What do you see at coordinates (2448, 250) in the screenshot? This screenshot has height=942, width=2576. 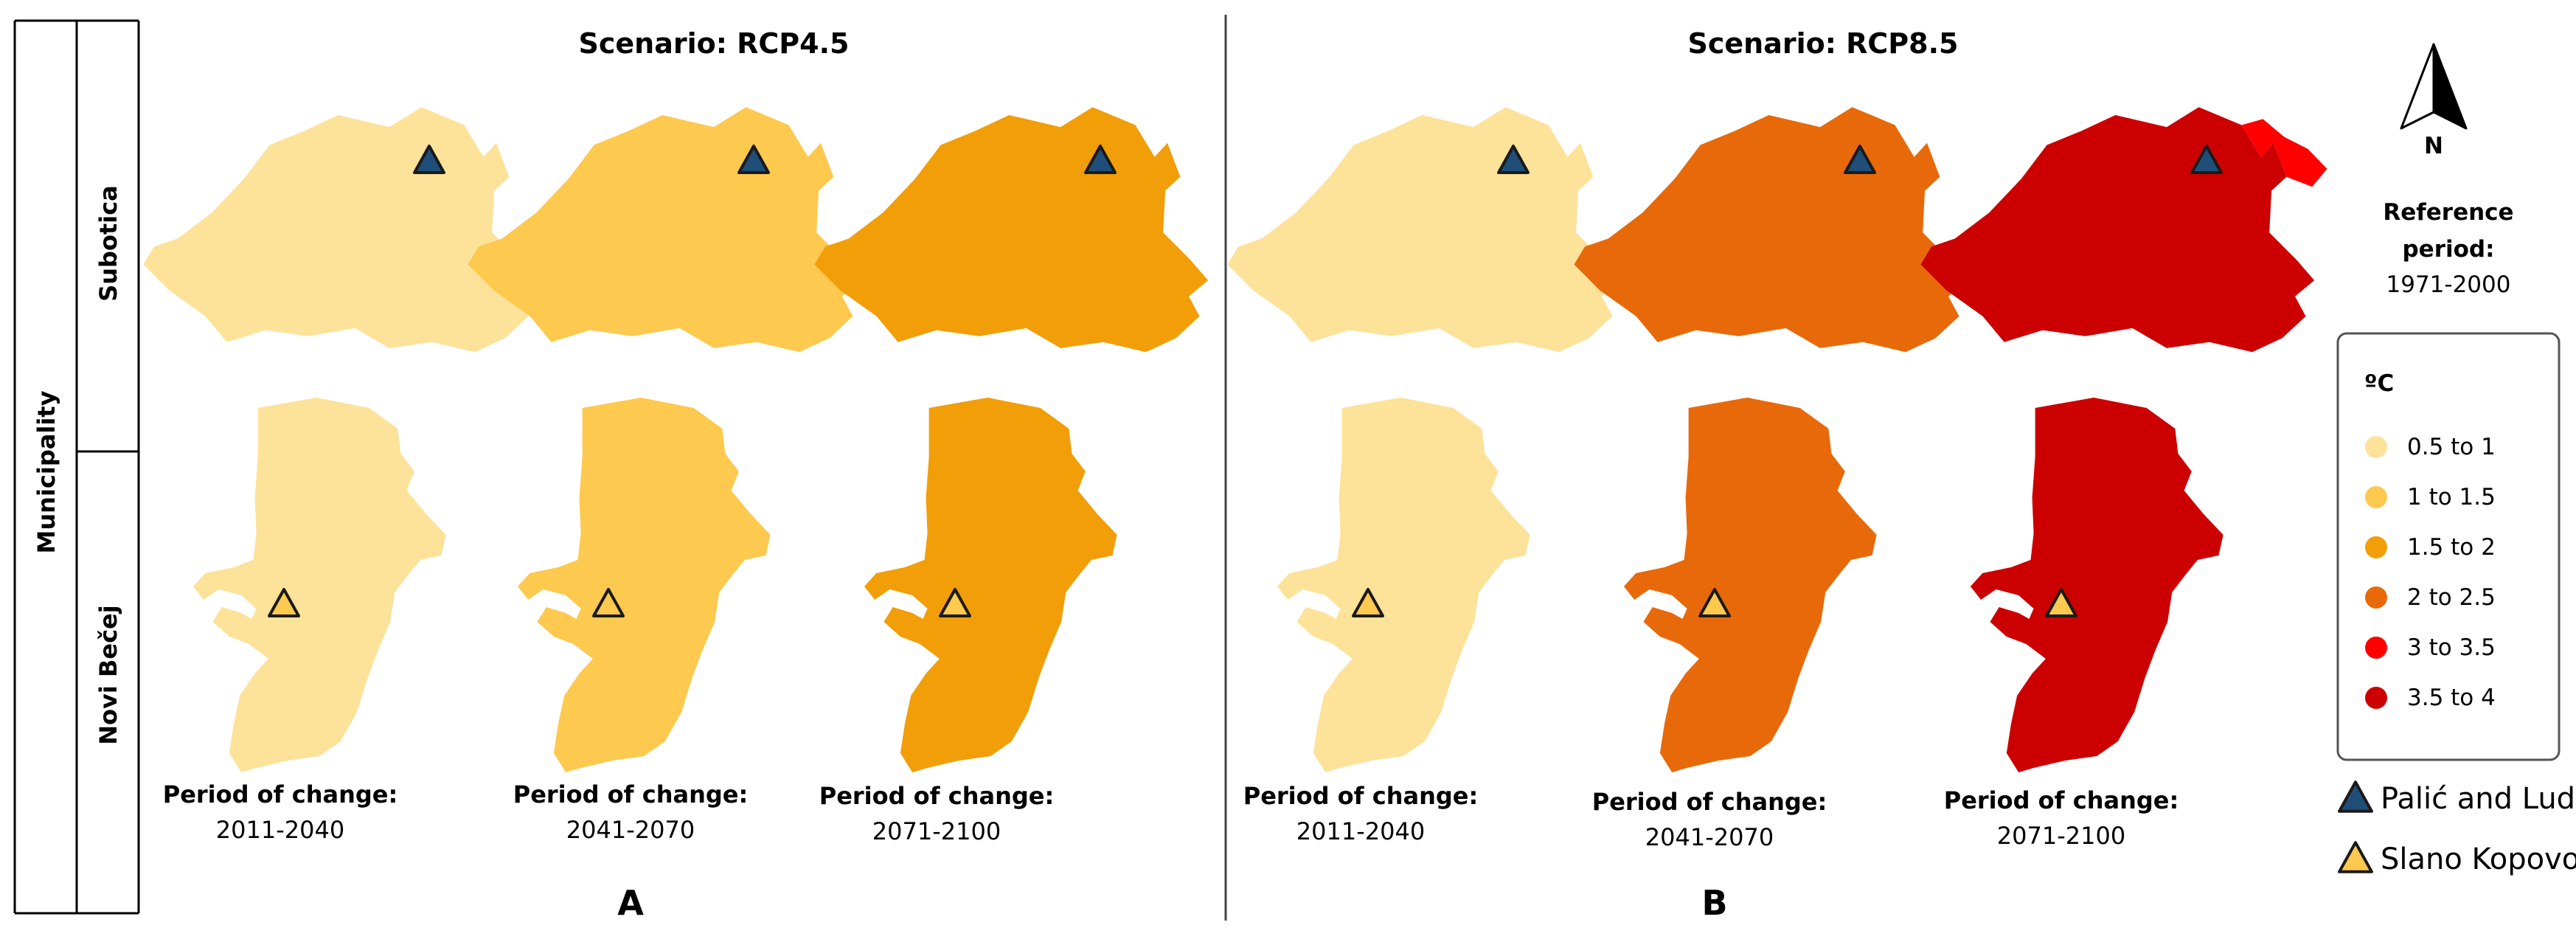 I see `reference-line2: period:` at bounding box center [2448, 250].